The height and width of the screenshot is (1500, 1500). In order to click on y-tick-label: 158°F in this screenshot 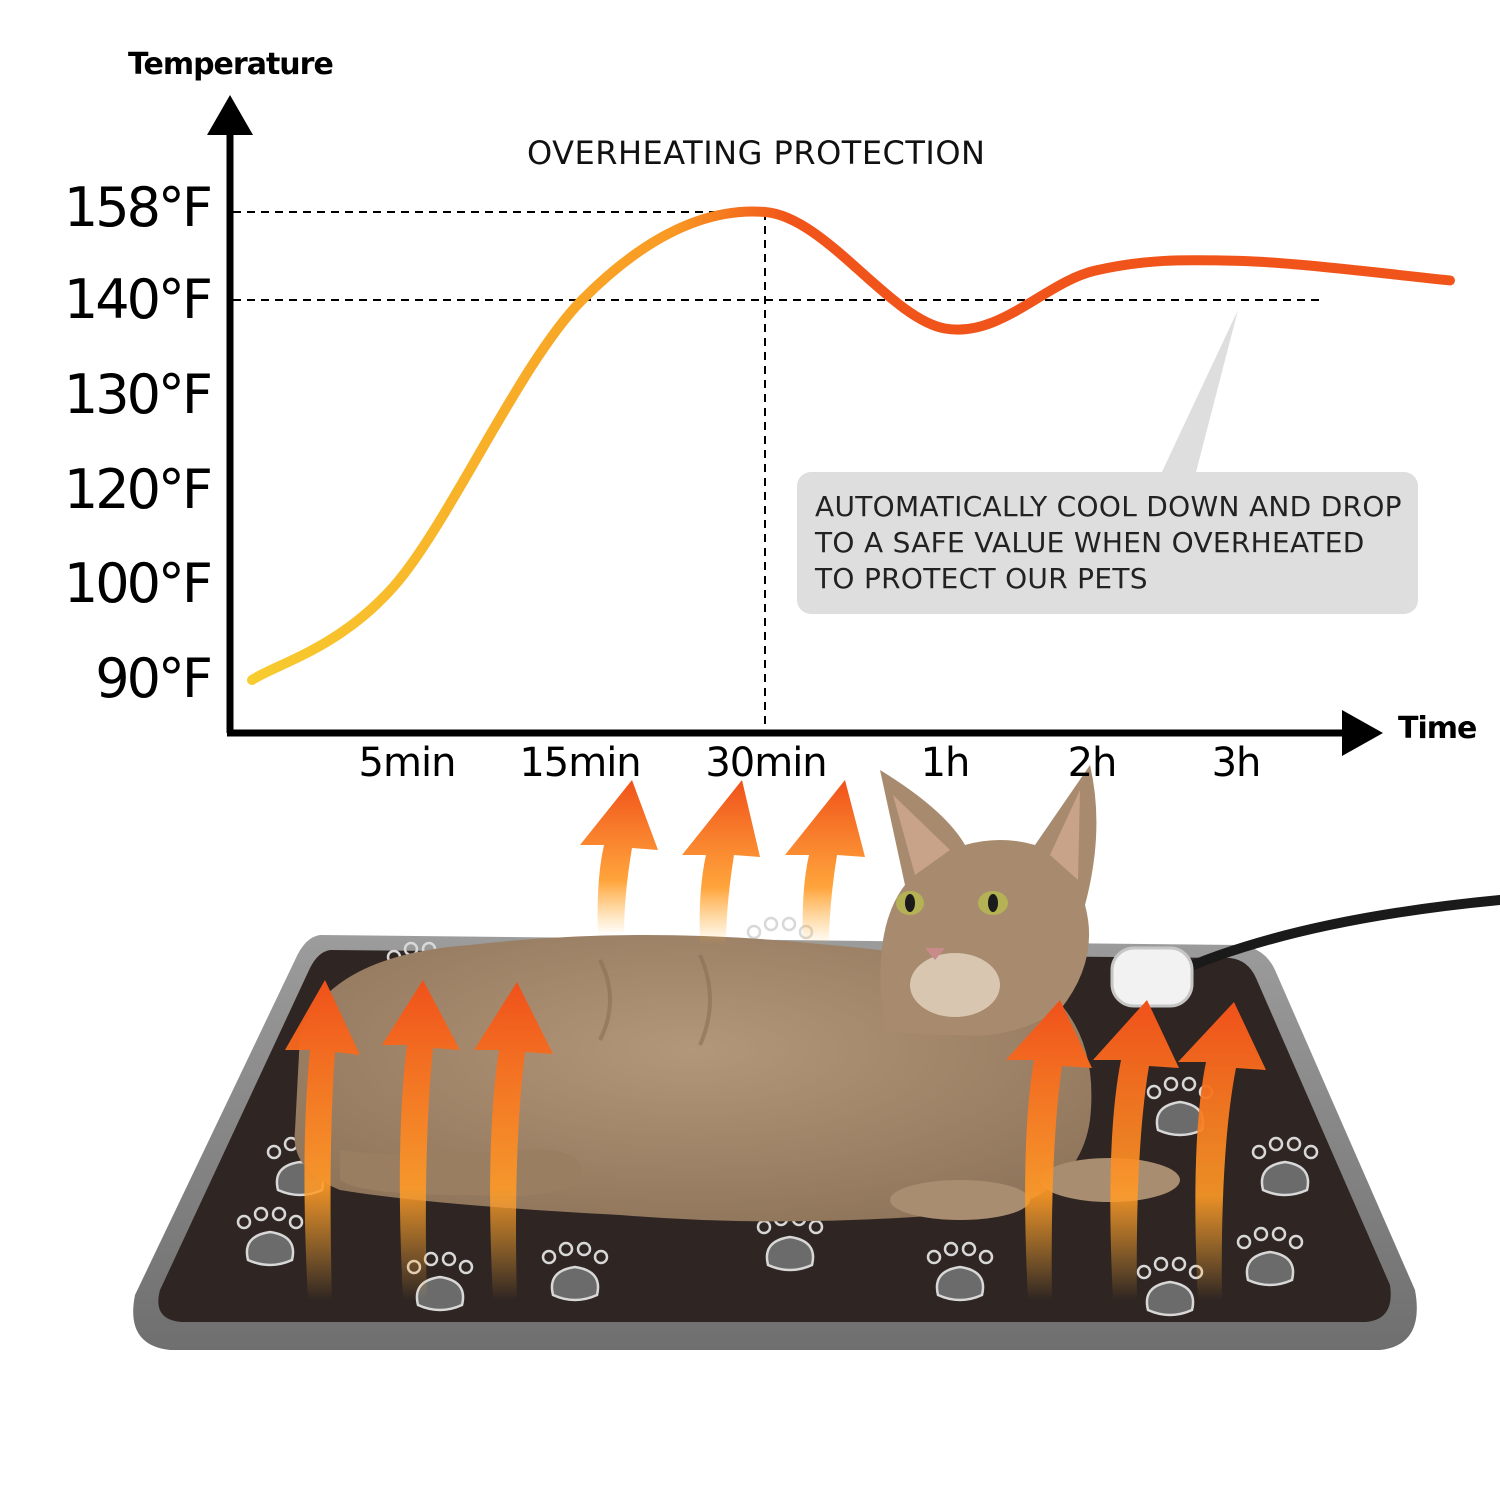, I will do `click(138, 207)`.